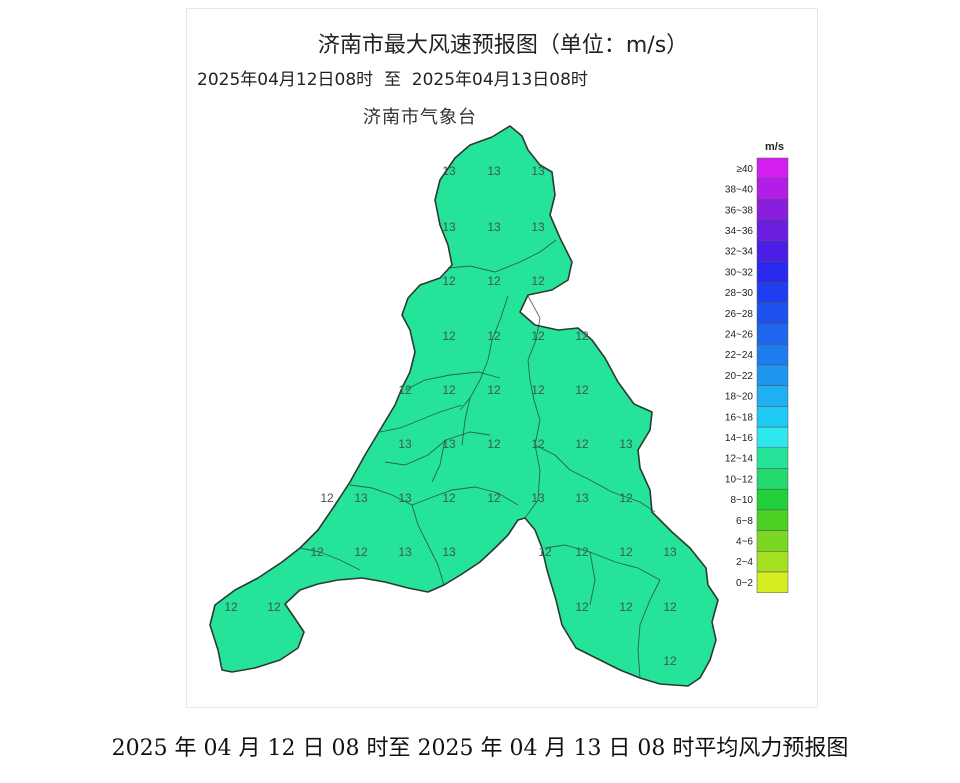 This screenshot has height=783, width=960. Describe the element at coordinates (739, 334) in the screenshot. I see `legend-label: 24~26` at that location.